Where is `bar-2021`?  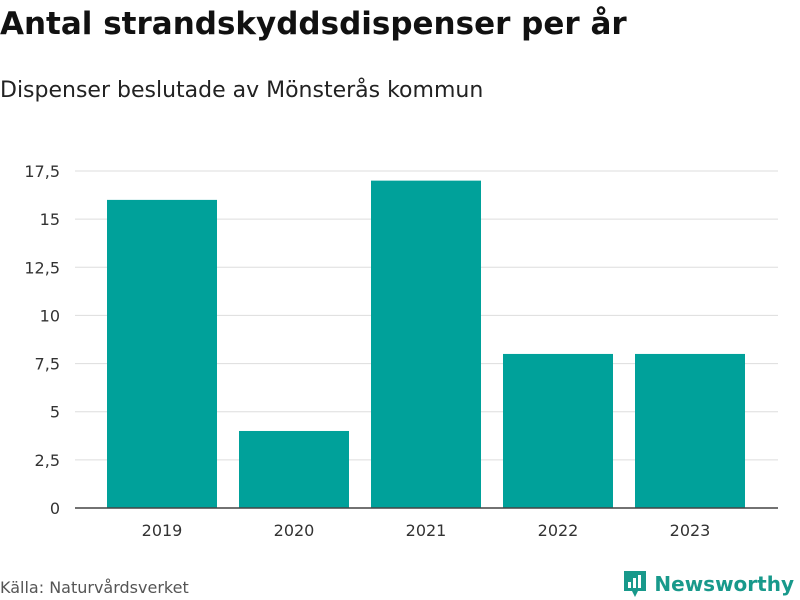 bar-2021 is located at coordinates (426, 344).